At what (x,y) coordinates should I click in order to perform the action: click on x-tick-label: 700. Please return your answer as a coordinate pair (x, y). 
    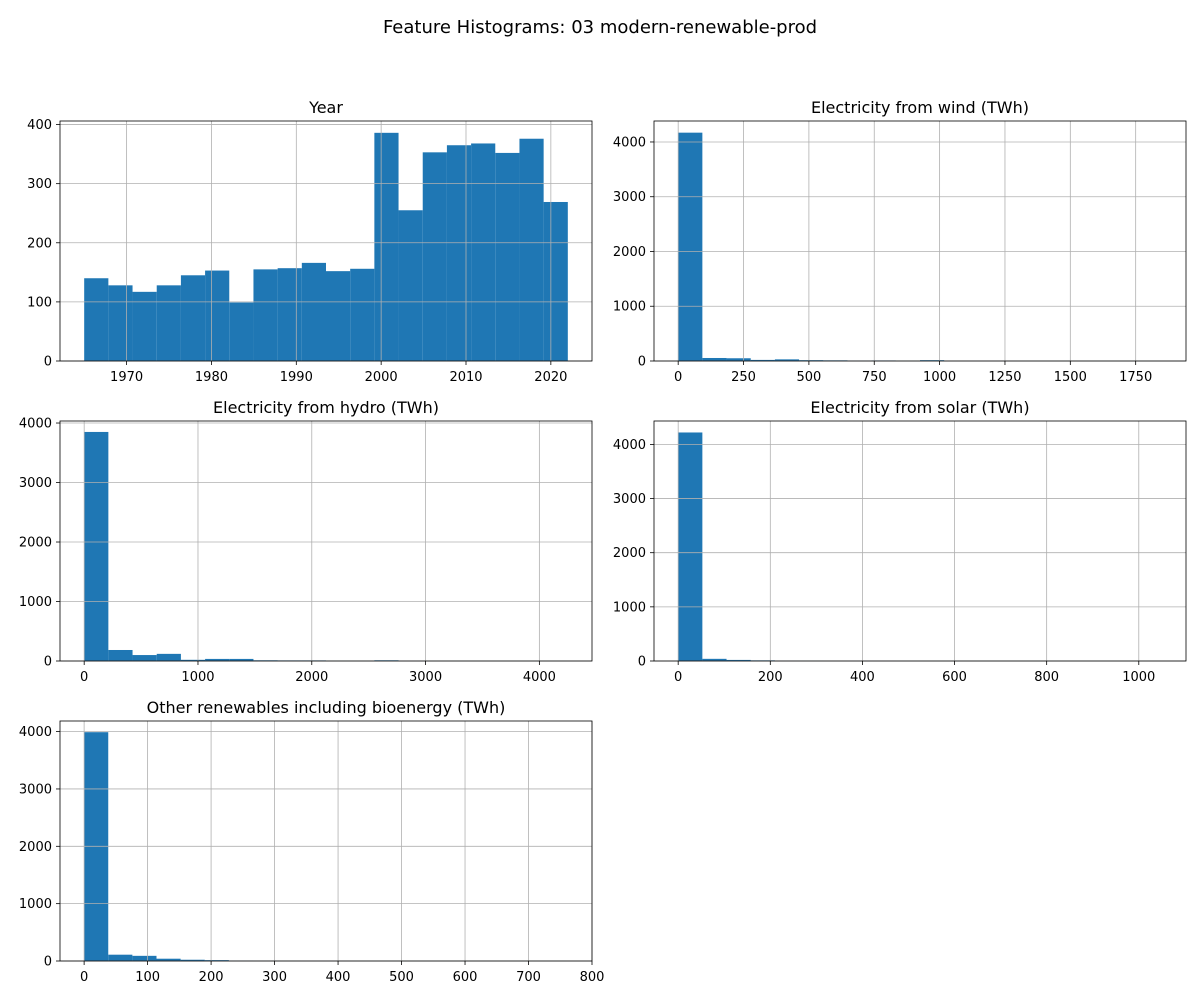
    Looking at the image, I should click on (528, 977).